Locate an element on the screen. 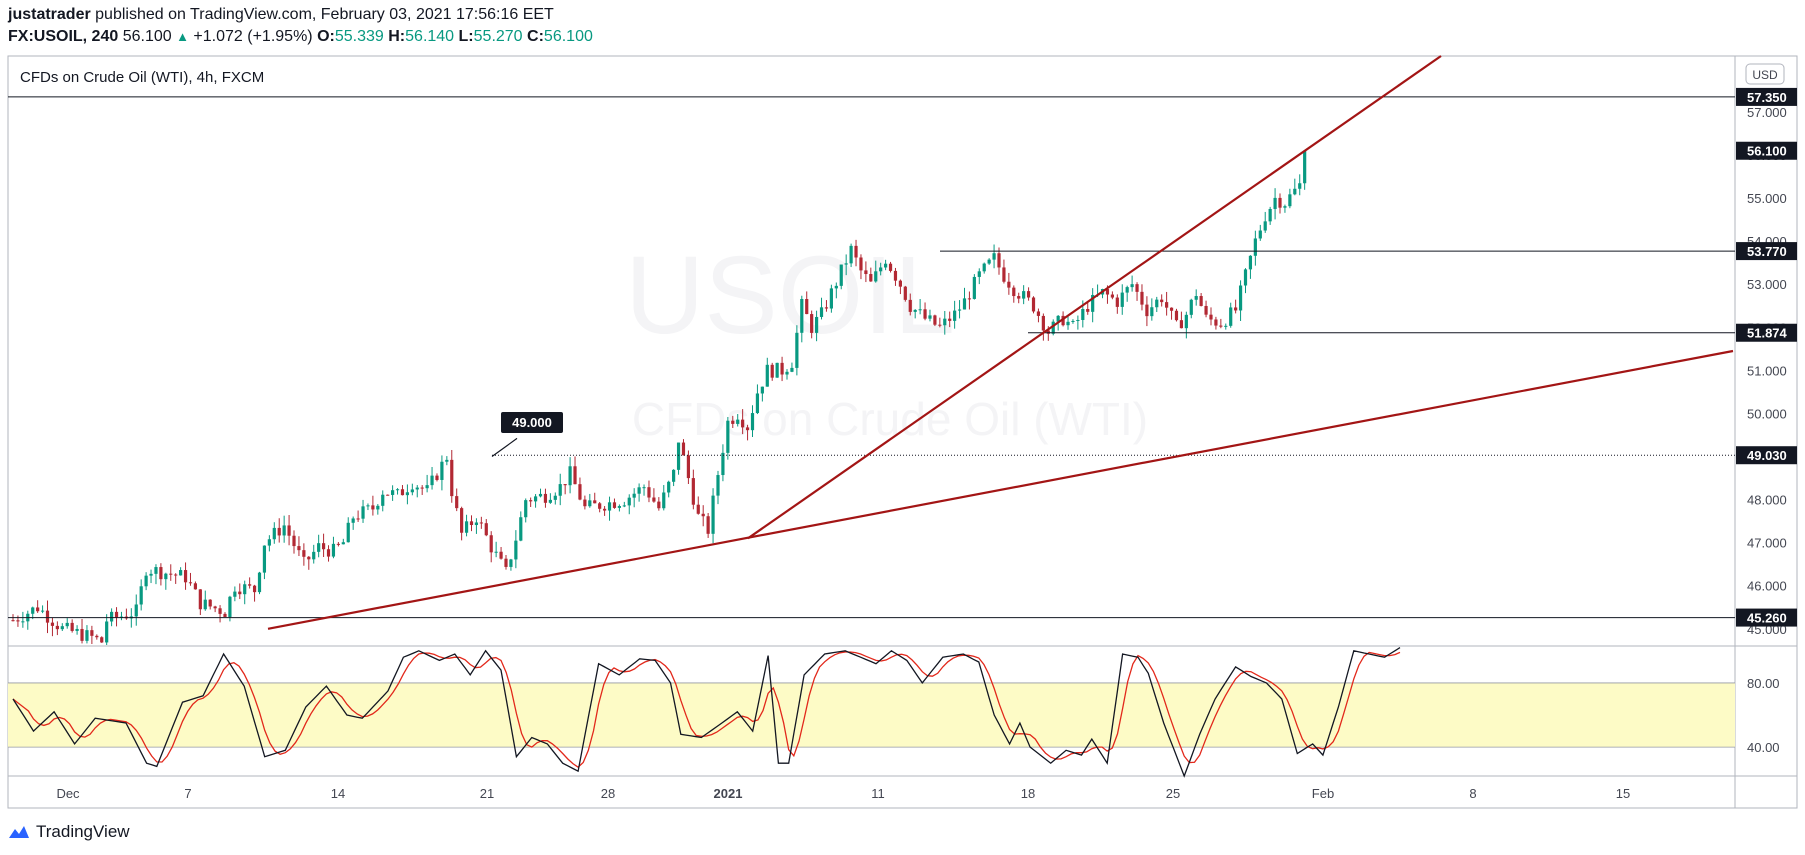 Image resolution: width=1805 pixels, height=855 pixels. price-change: +1.072 (+1.95%) is located at coordinates (253, 36).